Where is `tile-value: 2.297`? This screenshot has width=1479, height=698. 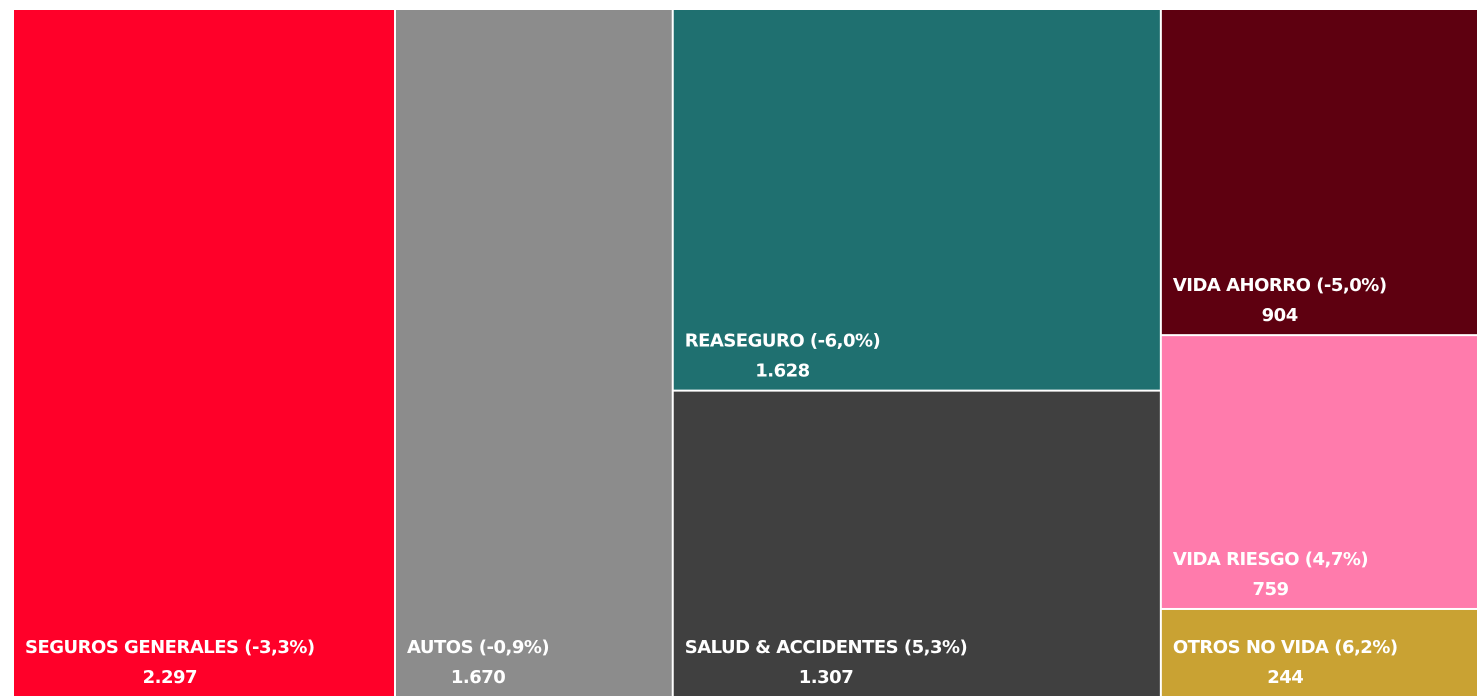 tile-value: 2.297 is located at coordinates (170, 677).